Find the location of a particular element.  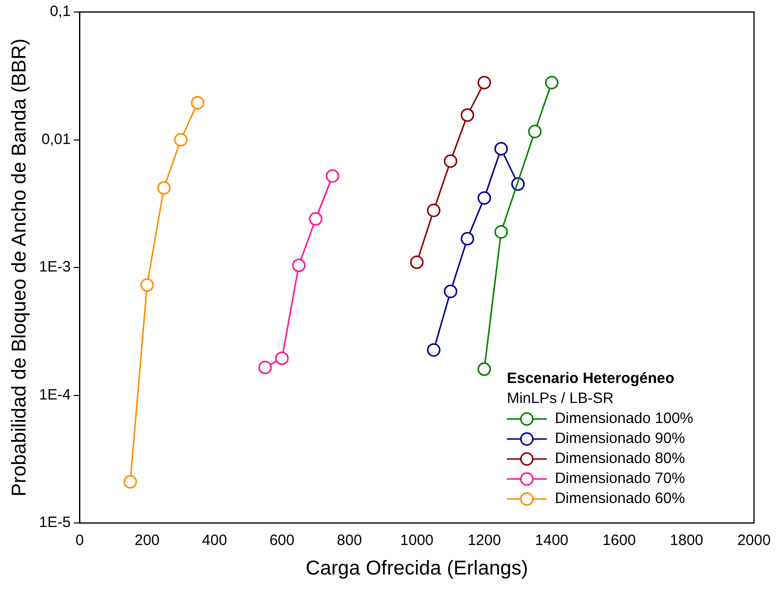

x-tick-label: 1600 is located at coordinates (619, 541).